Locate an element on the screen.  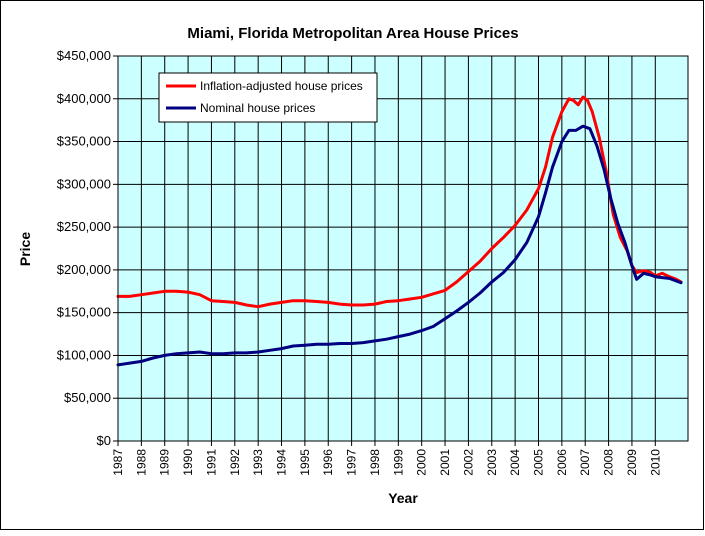
x-tick-label: 2000 is located at coordinates (422, 462).